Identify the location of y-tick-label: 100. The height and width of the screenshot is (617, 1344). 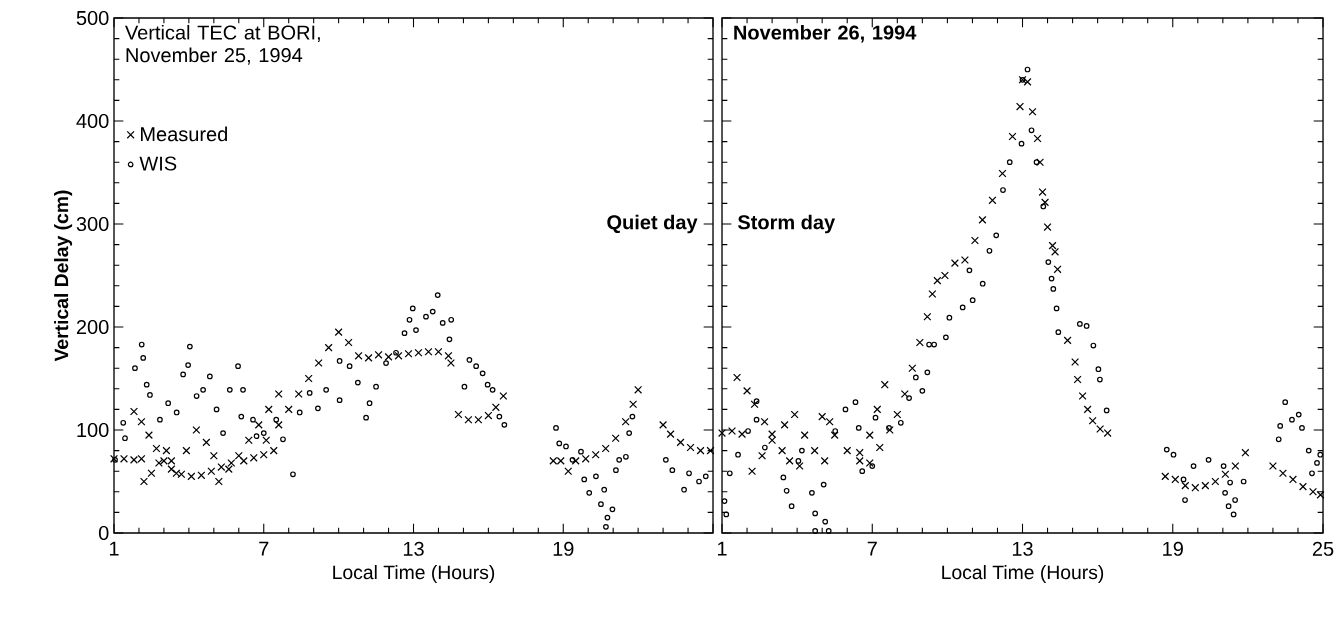
(93, 430).